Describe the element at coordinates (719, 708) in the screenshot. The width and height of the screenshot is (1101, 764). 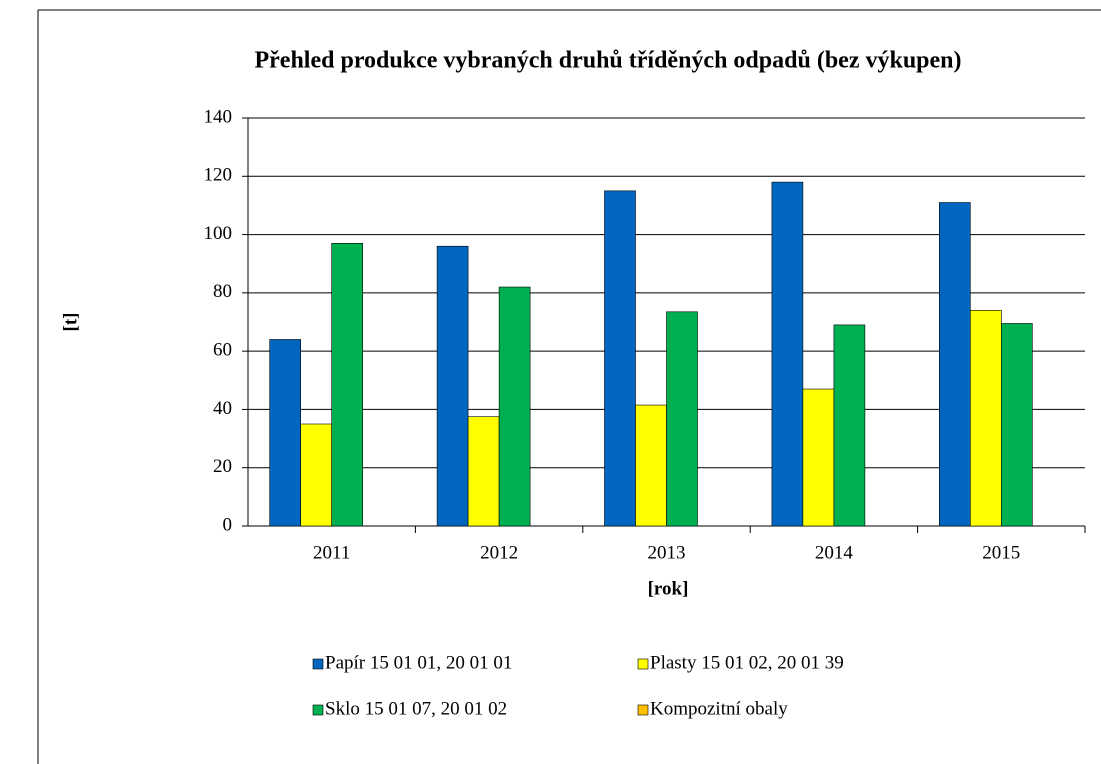
I see `legend-label: Kompozitní obaly` at that location.